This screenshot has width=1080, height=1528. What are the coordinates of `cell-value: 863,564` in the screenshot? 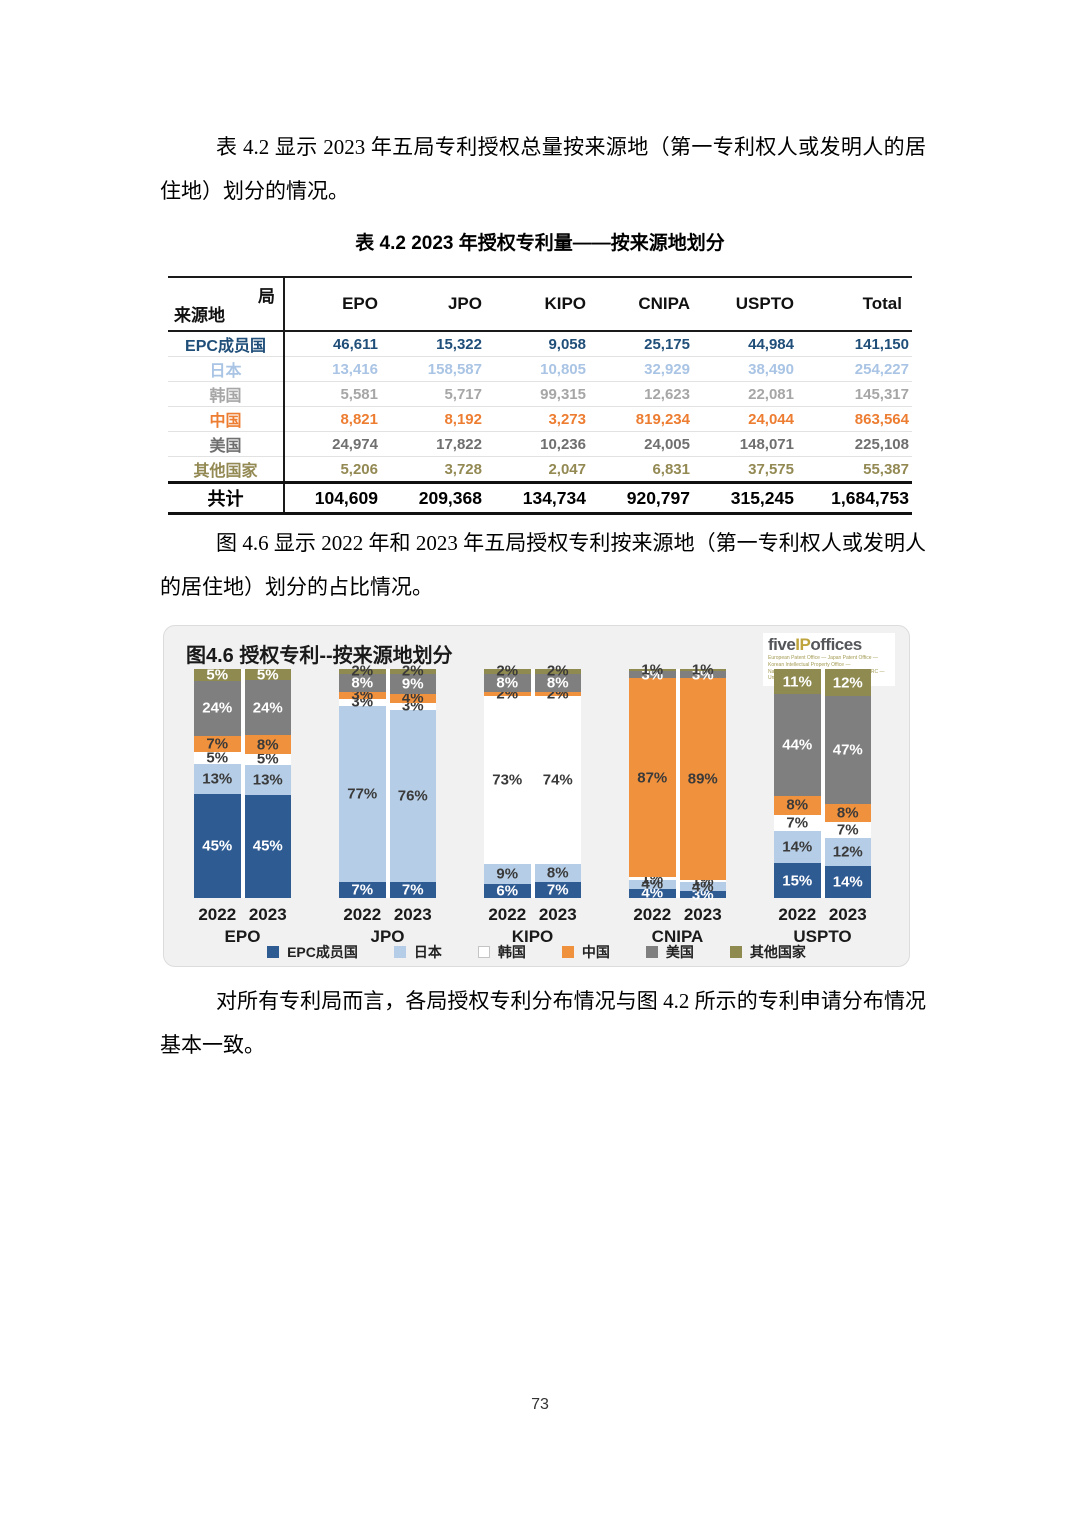 It's located at (858, 419).